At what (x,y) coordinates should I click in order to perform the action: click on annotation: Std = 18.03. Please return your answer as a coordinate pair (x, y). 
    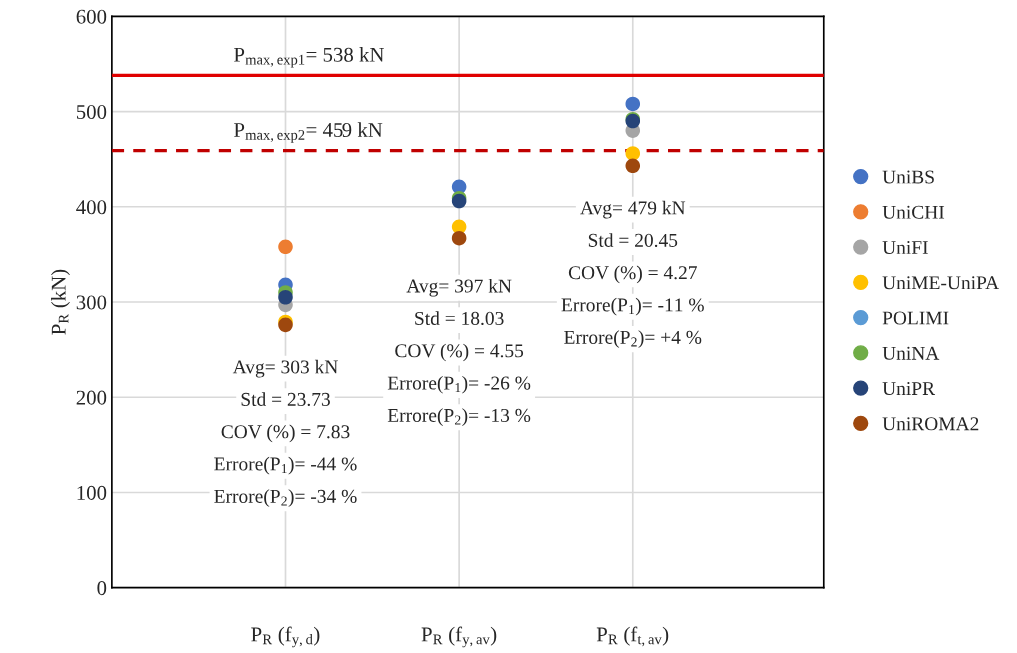
    Looking at the image, I should click on (459, 318).